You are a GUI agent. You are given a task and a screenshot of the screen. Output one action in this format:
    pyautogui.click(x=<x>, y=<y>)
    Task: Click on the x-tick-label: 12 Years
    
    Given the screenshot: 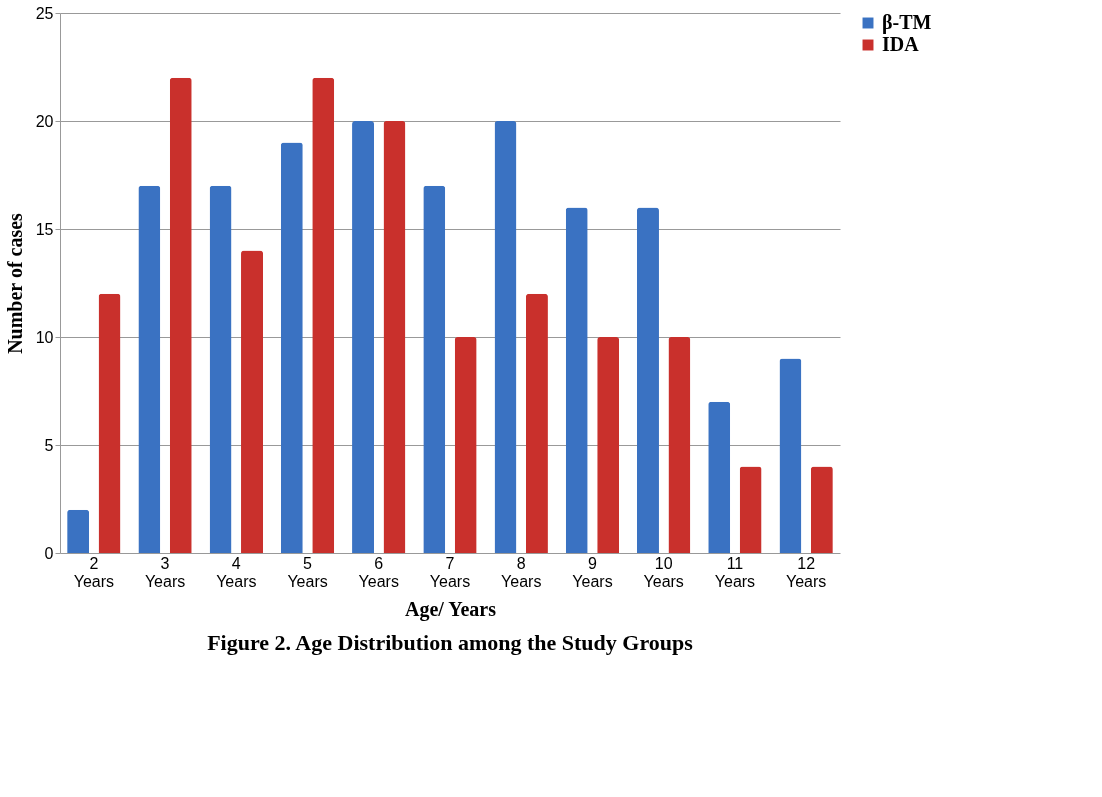 What is the action you would take?
    pyautogui.click(x=806, y=572)
    